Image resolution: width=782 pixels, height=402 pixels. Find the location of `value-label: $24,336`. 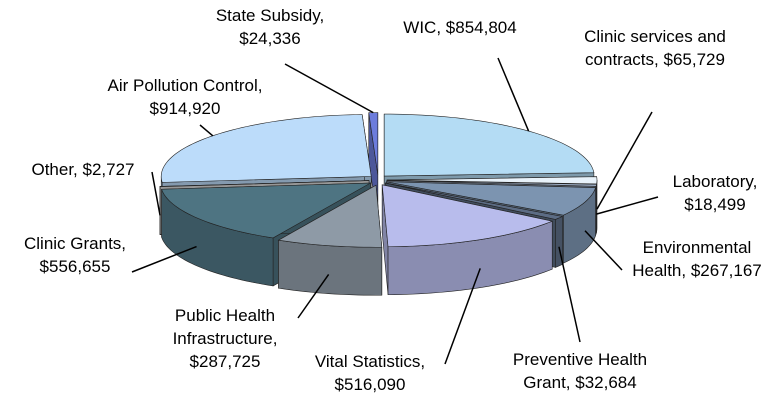

value-label: $24,336 is located at coordinates (270, 38).